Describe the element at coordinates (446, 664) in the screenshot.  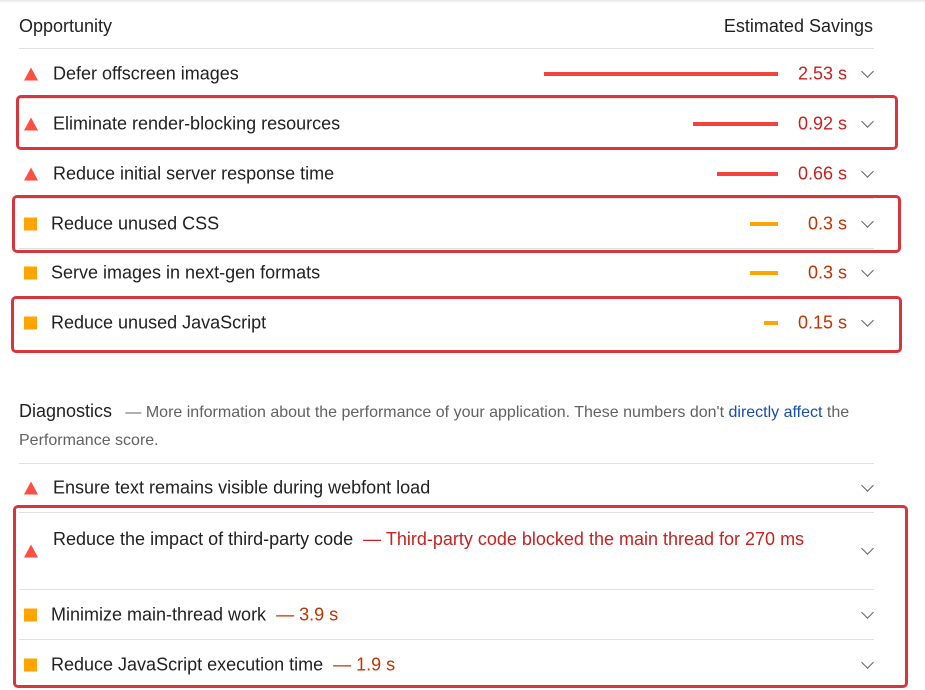
I see `diagnostic-row-js-execution-time: Reduce JavaScript execution time — 1.9 s` at that location.